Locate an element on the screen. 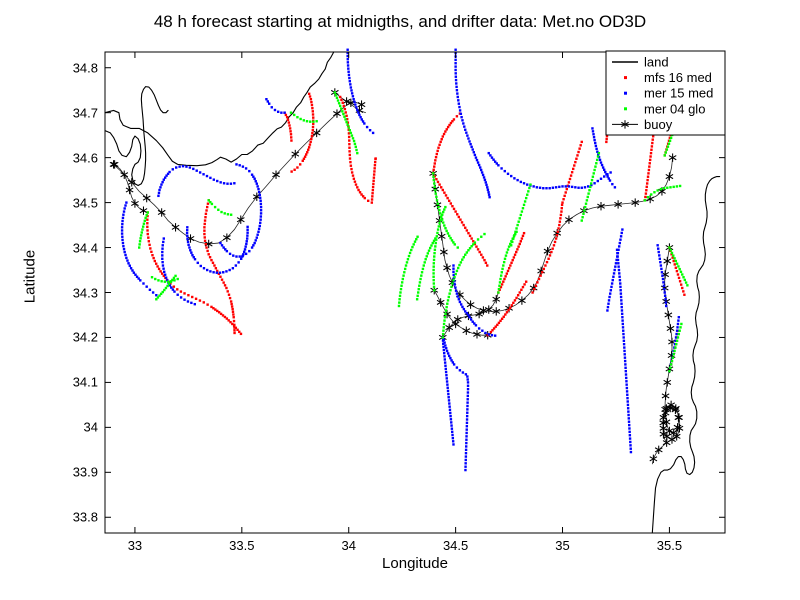 Image resolution: width=800 pixels, height=600 pixels. y-tick-label: 33.8 is located at coordinates (85, 517).